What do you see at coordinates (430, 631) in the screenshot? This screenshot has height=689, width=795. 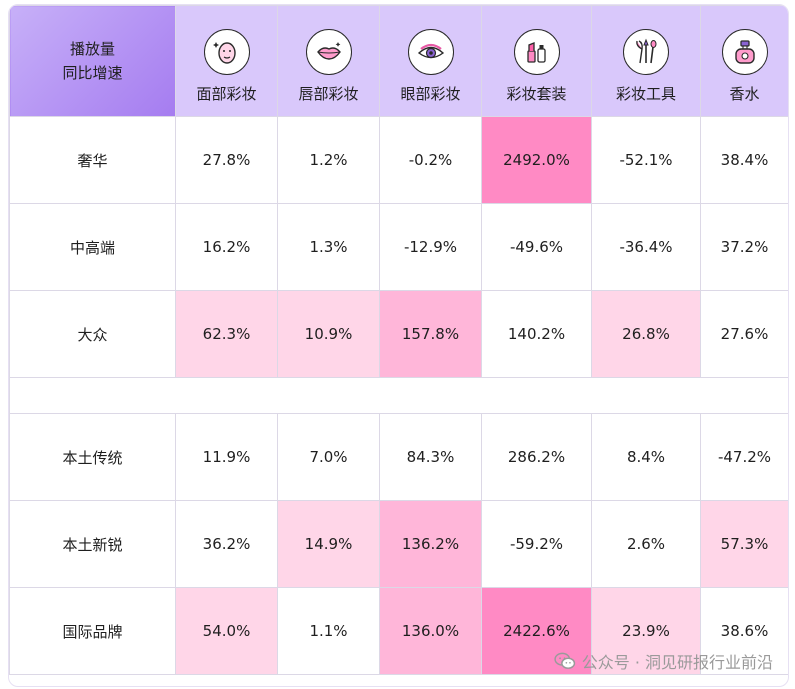 I see `value-cell: 136.0%` at bounding box center [430, 631].